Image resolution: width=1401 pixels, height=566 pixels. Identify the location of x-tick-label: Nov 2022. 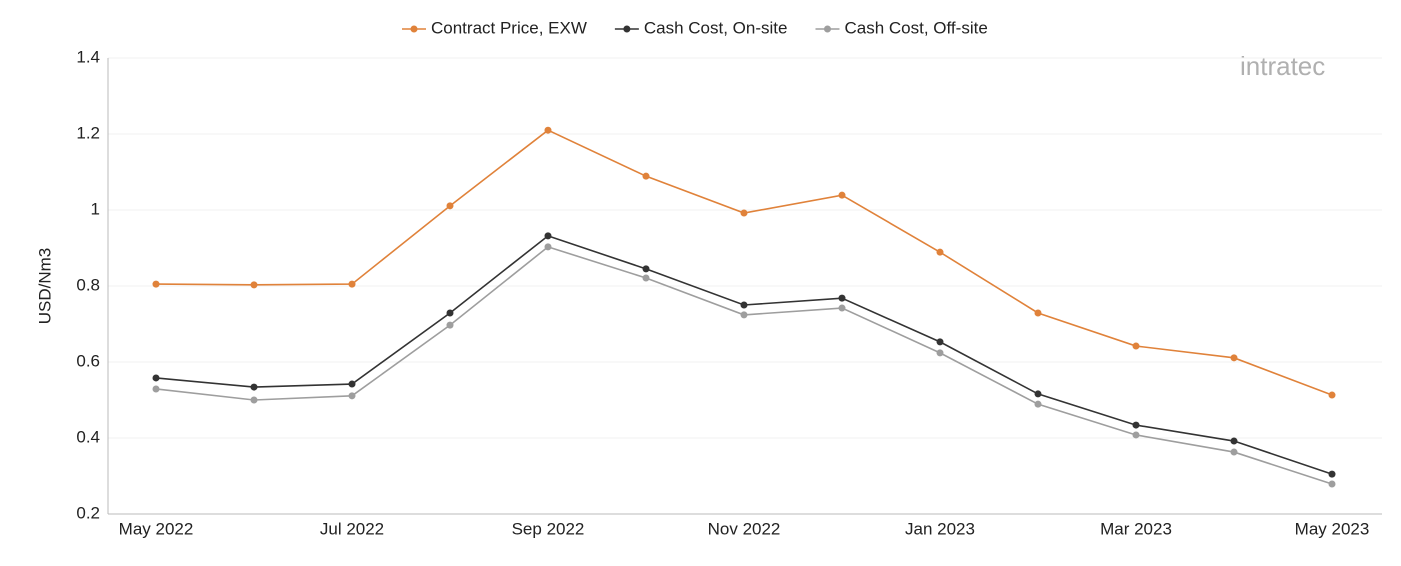
(744, 528).